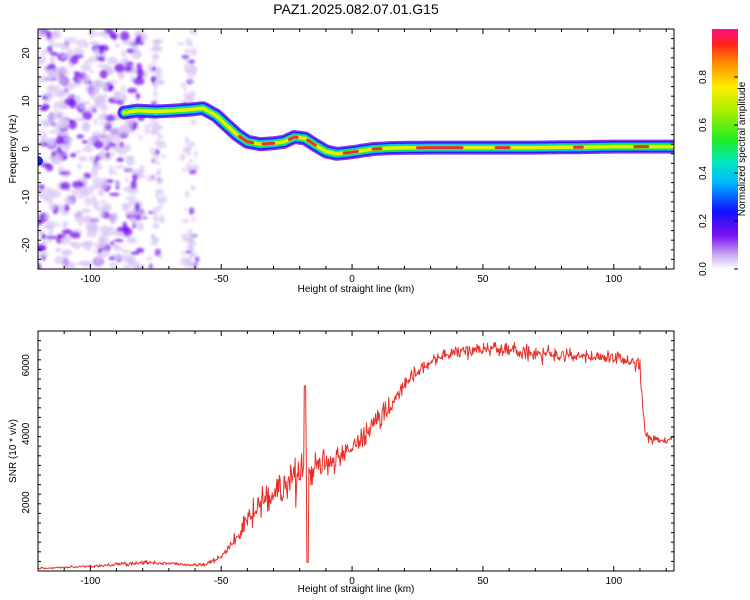 This screenshot has width=750, height=600. What do you see at coordinates (703, 125) in the screenshot?
I see `colorbar-tick-label: 0.6` at bounding box center [703, 125].